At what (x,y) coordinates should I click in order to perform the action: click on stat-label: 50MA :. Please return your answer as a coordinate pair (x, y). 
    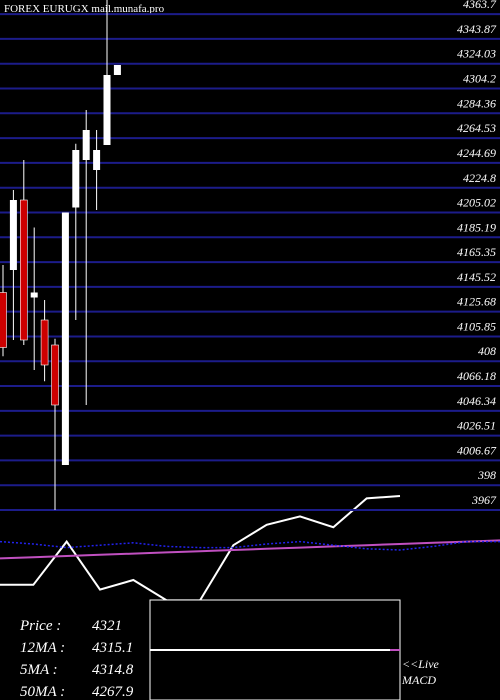
    Looking at the image, I should click on (42, 692).